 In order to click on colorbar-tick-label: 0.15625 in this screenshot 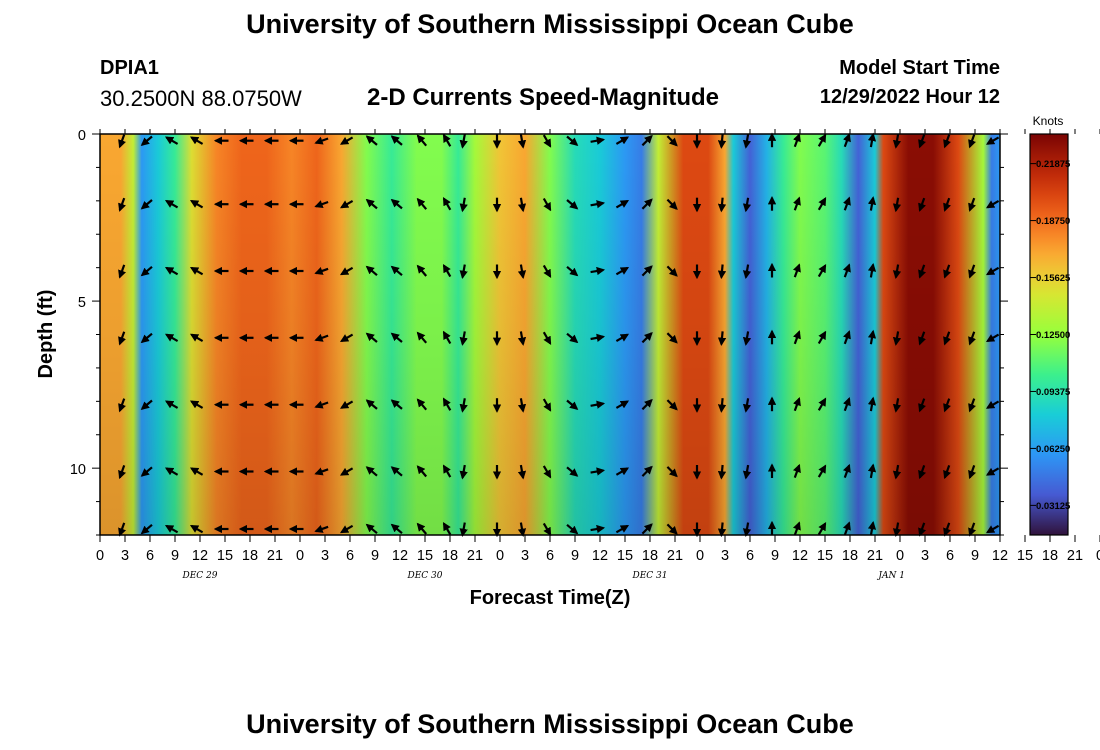, I will do `click(1053, 278)`.